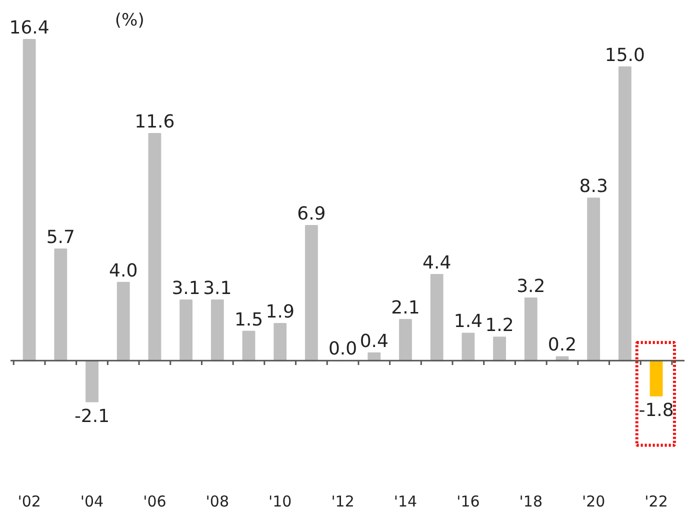 Image resolution: width=694 pixels, height=513 pixels. What do you see at coordinates (249, 319) in the screenshot?
I see `data-label: 1.5` at bounding box center [249, 319].